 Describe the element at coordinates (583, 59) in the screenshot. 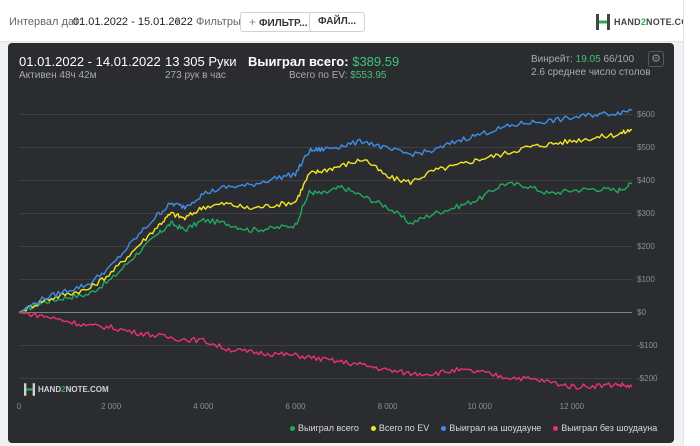

I see `winrate: Винрейт: 19.05 66/100` at that location.